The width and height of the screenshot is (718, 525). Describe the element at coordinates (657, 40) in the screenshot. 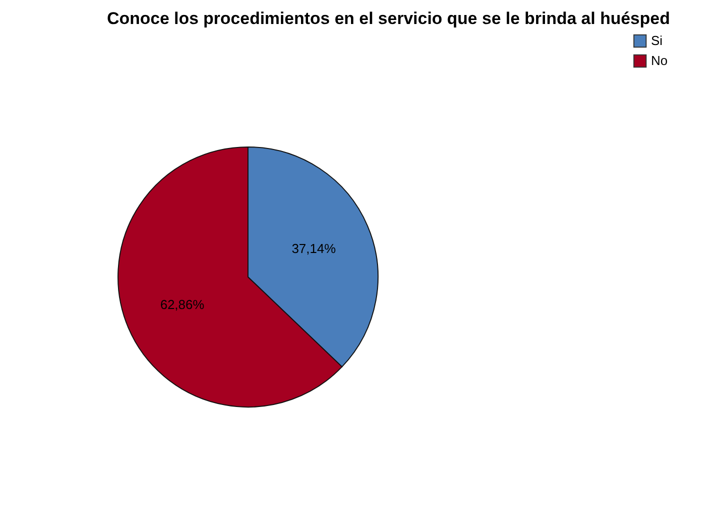

I see `legend-label: Si` at that location.